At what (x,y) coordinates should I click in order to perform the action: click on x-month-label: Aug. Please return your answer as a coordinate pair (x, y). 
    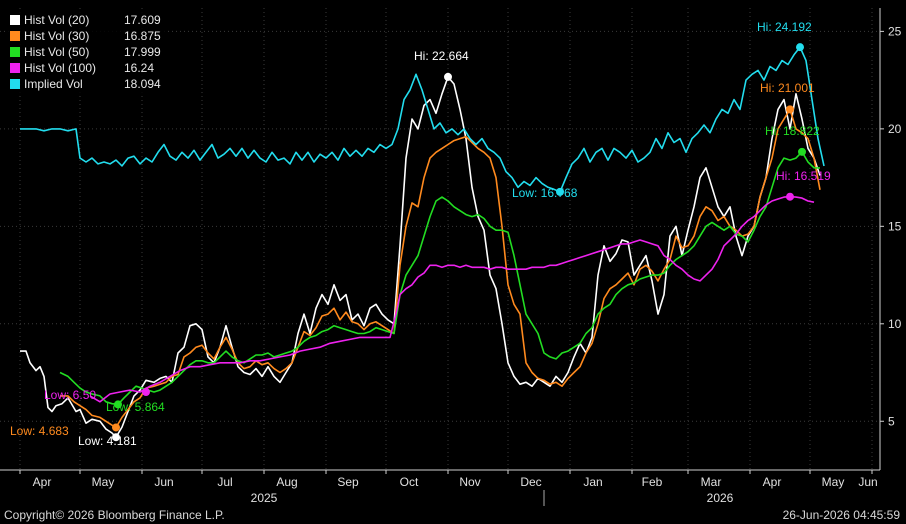
    Looking at the image, I should click on (286, 482).